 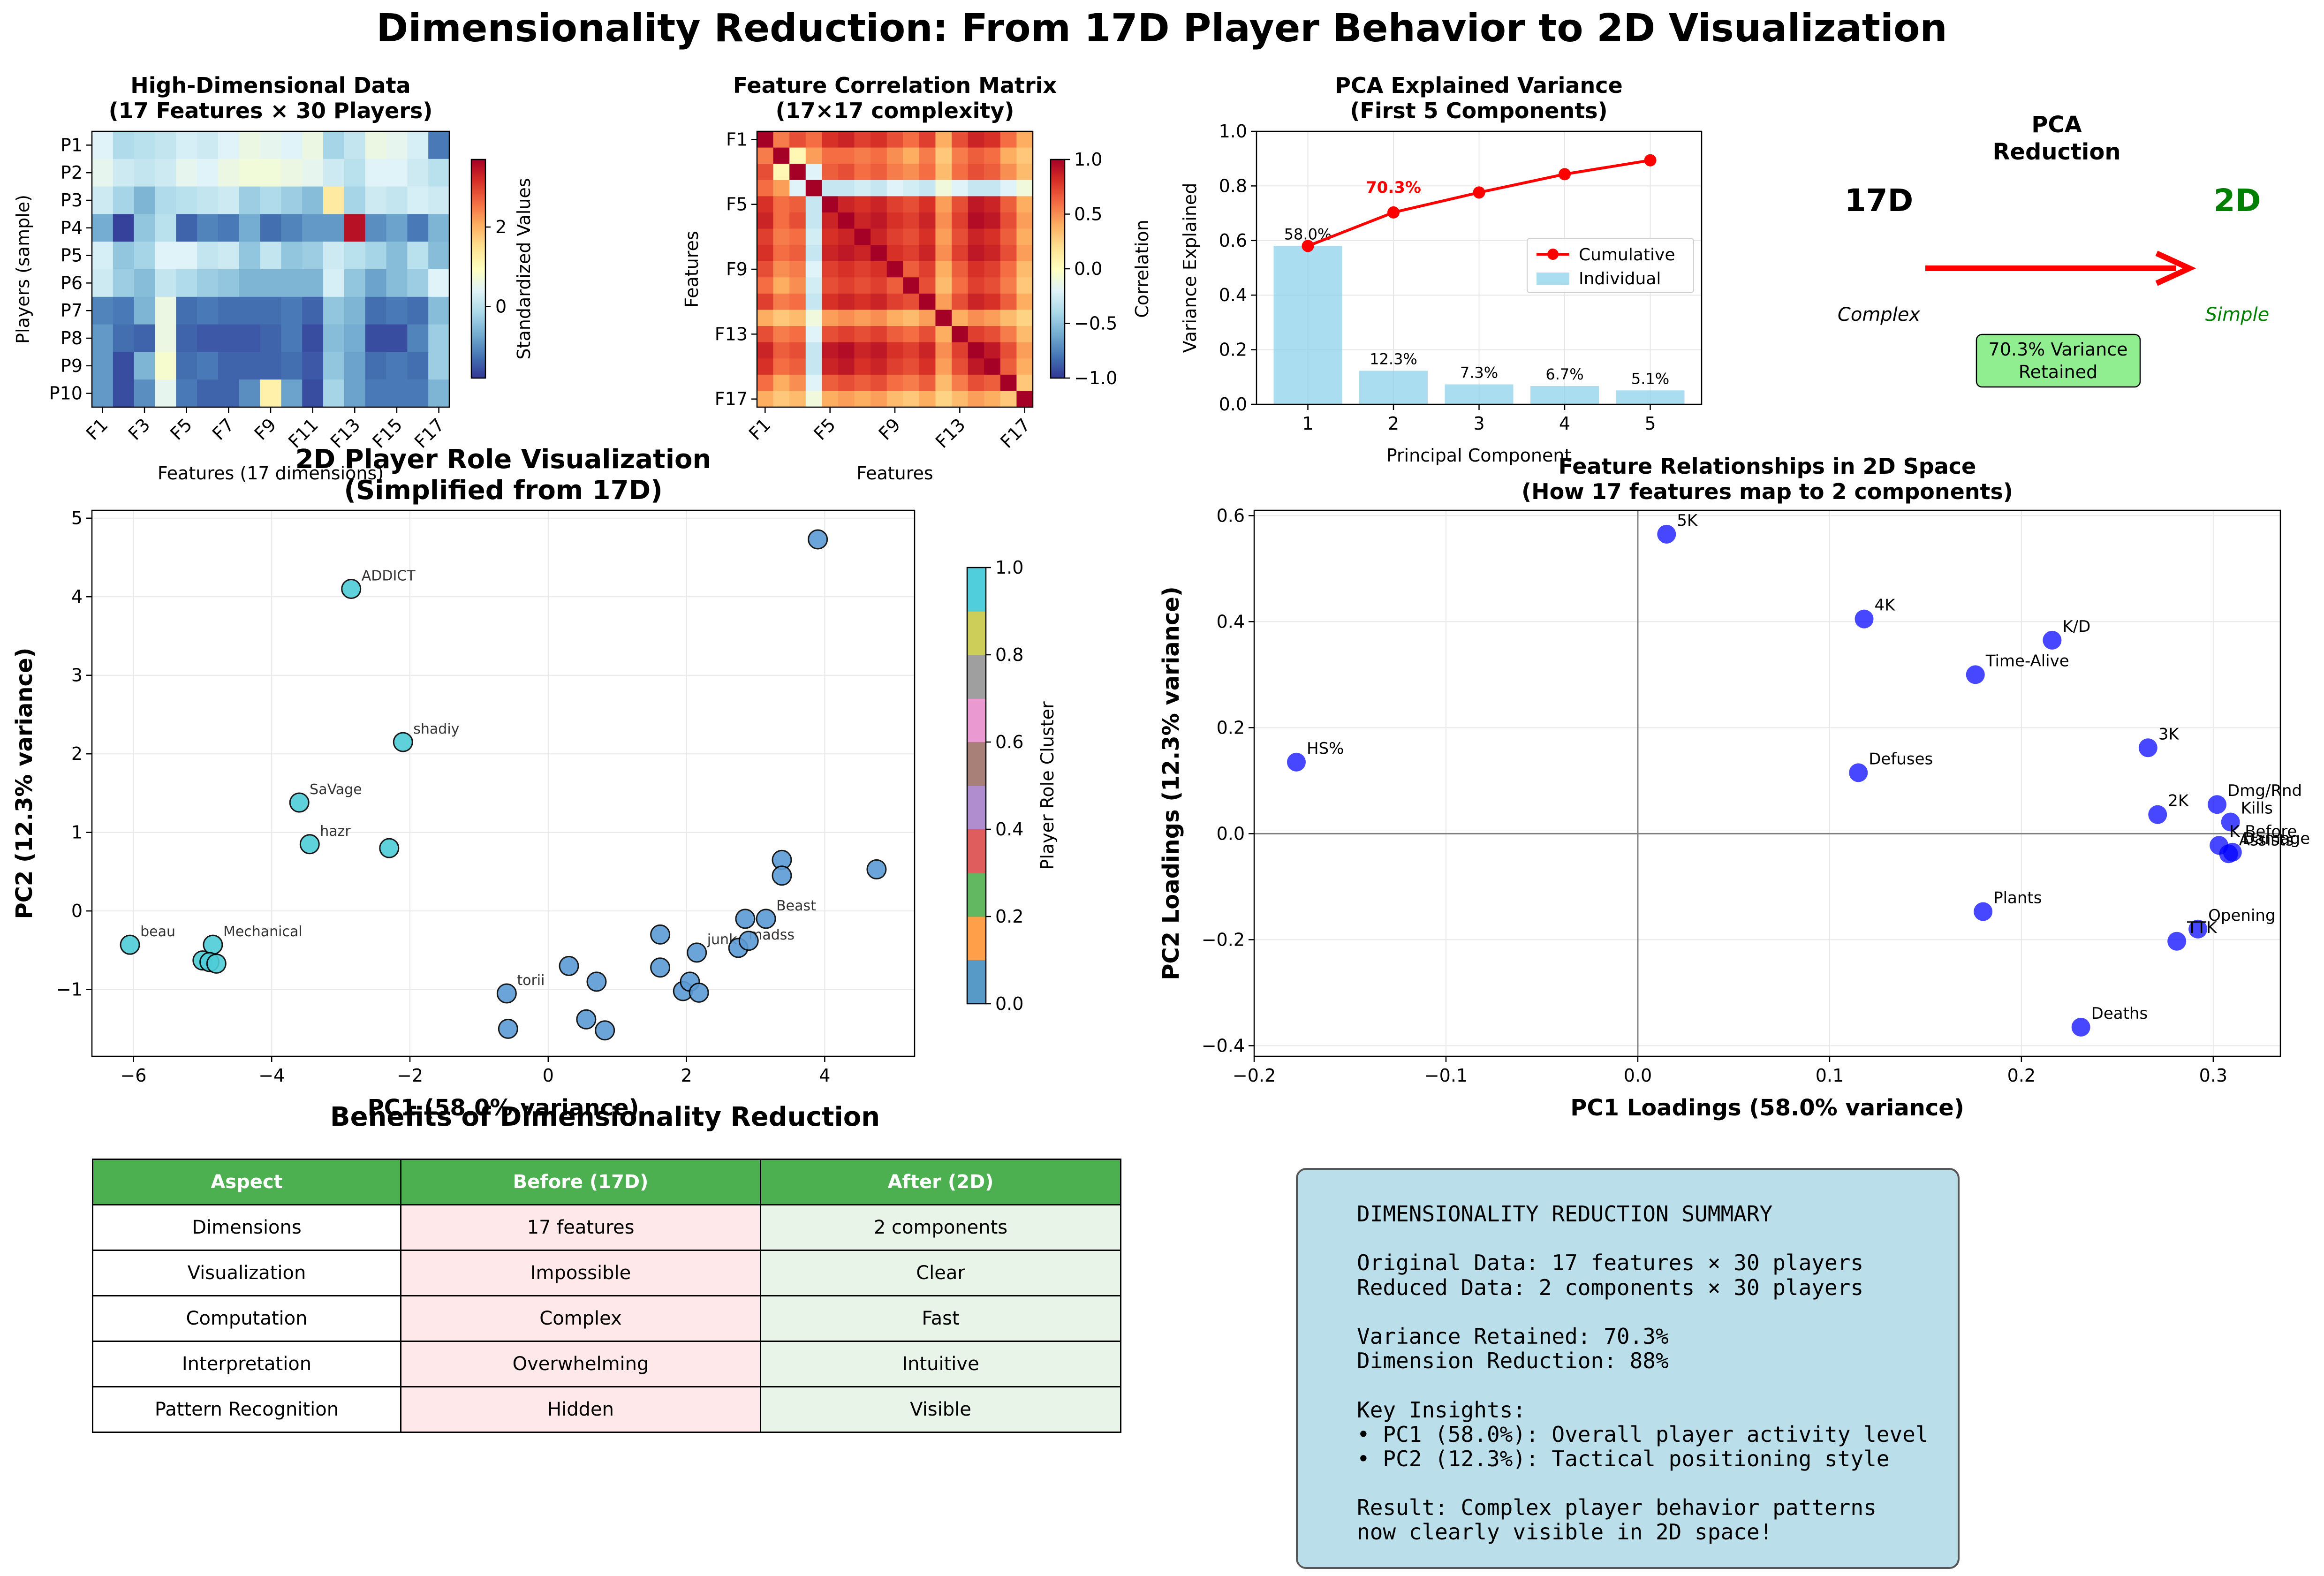 I want to click on loading-point-label: 5K, so click(x=1688, y=520).